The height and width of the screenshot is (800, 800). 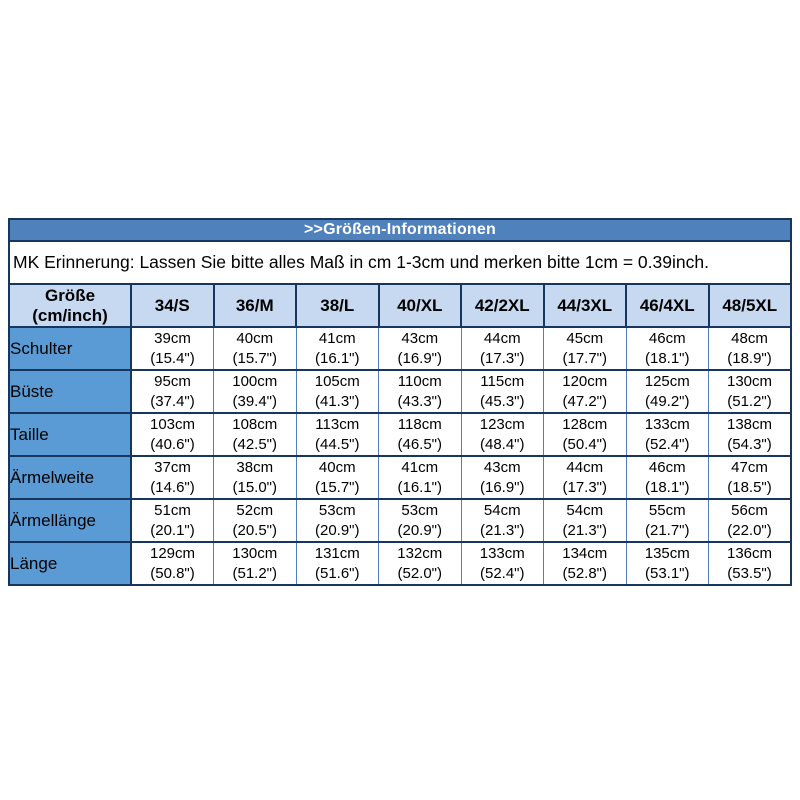 What do you see at coordinates (502, 381) in the screenshot?
I see `size-cm-value: 115cm` at bounding box center [502, 381].